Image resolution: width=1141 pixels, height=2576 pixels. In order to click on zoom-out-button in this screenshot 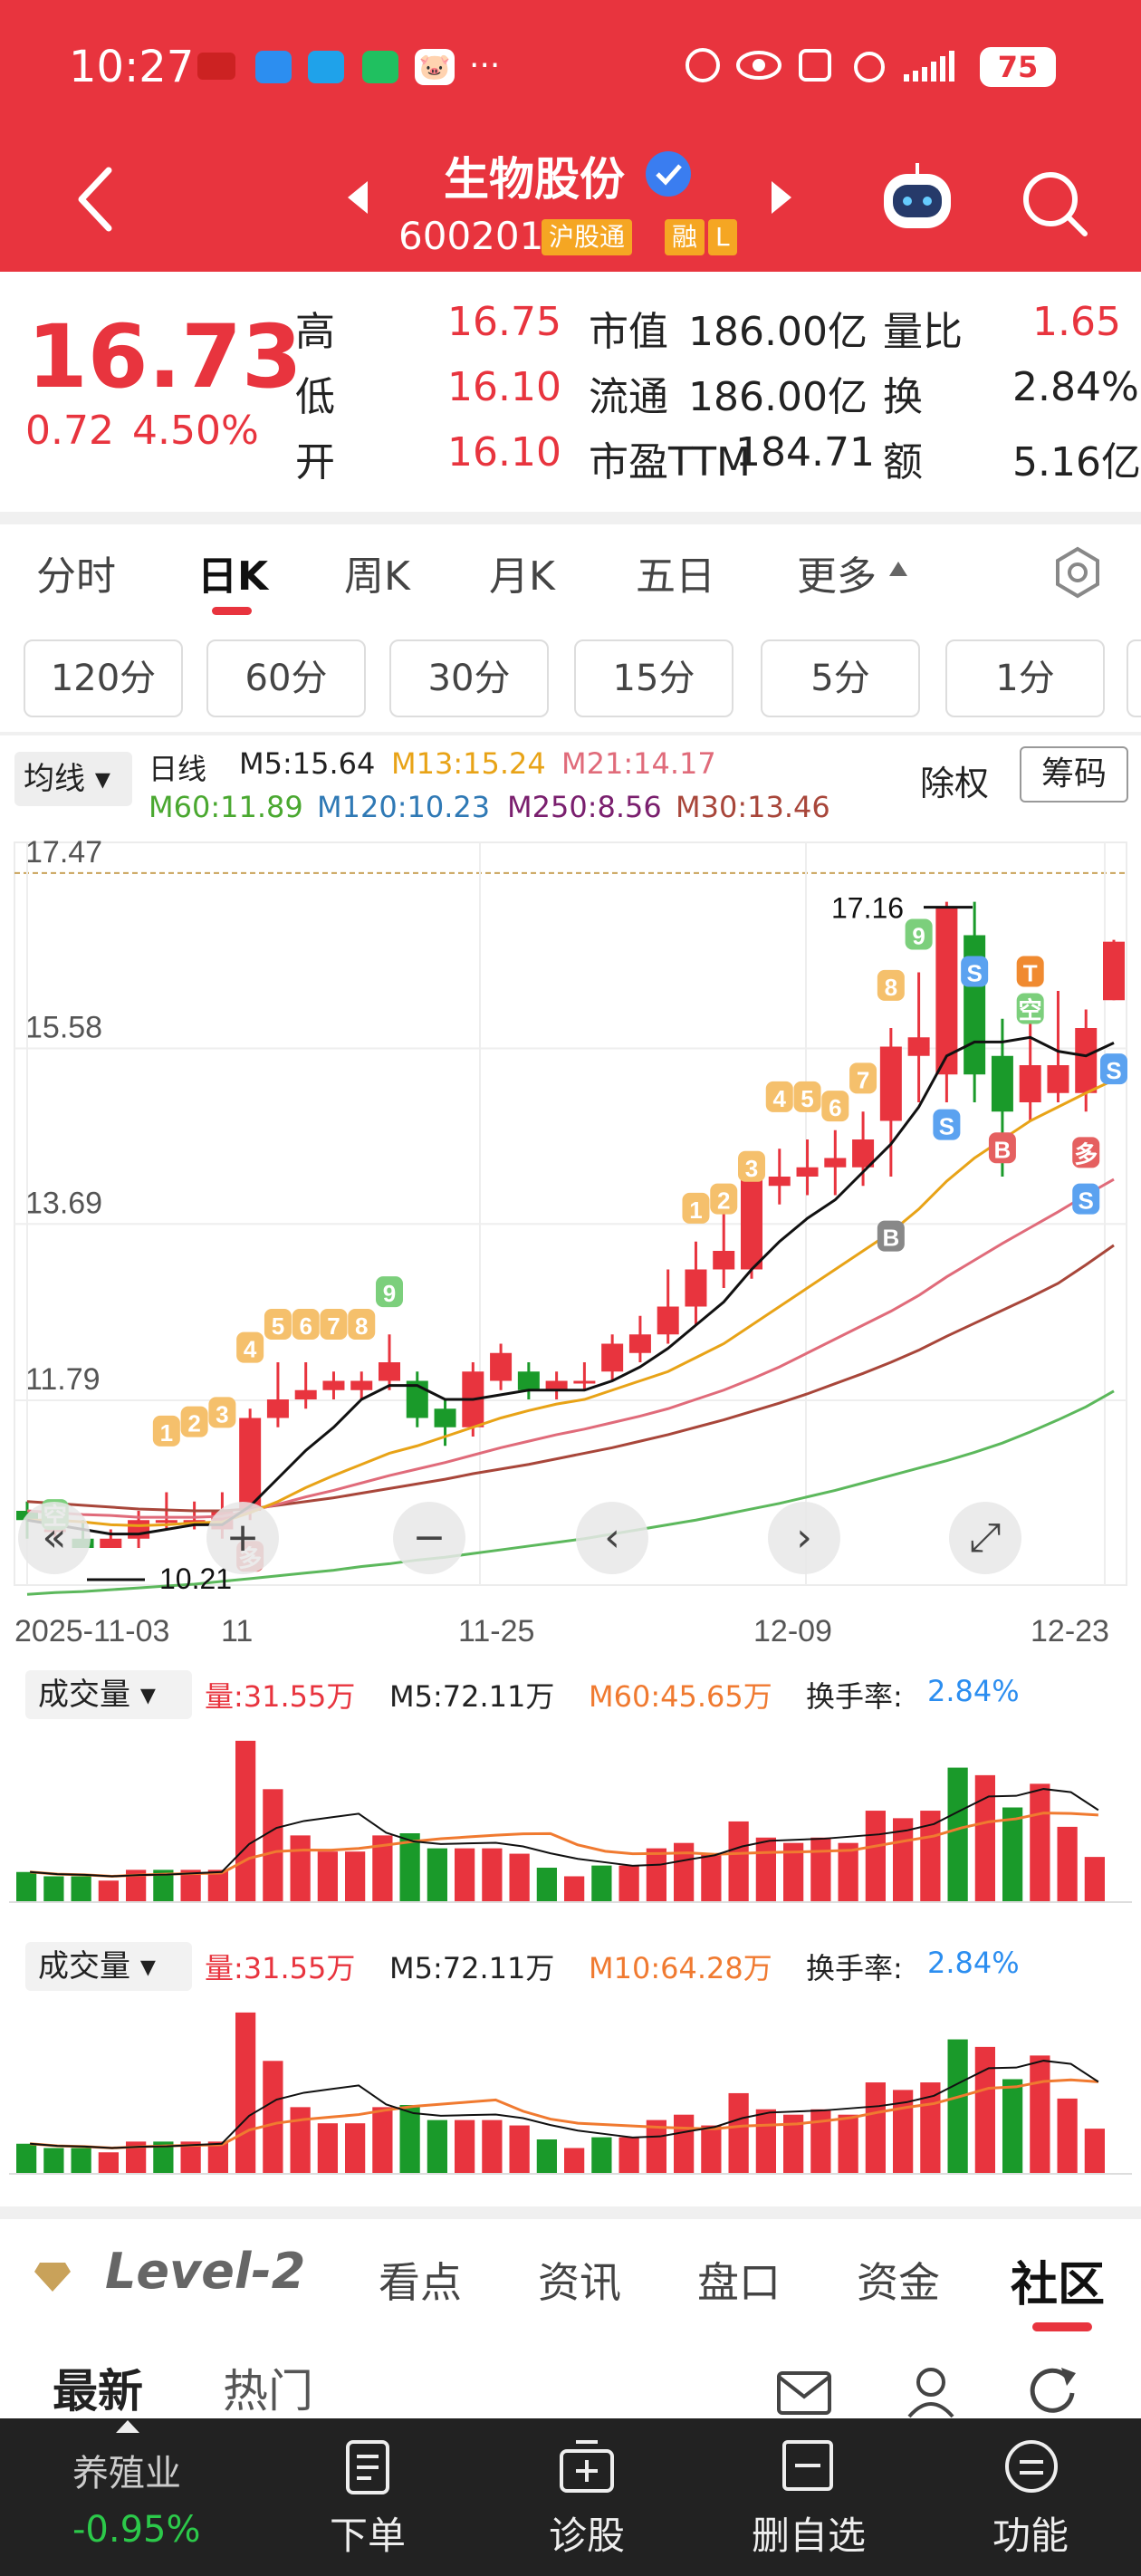, I will do `click(429, 1538)`.